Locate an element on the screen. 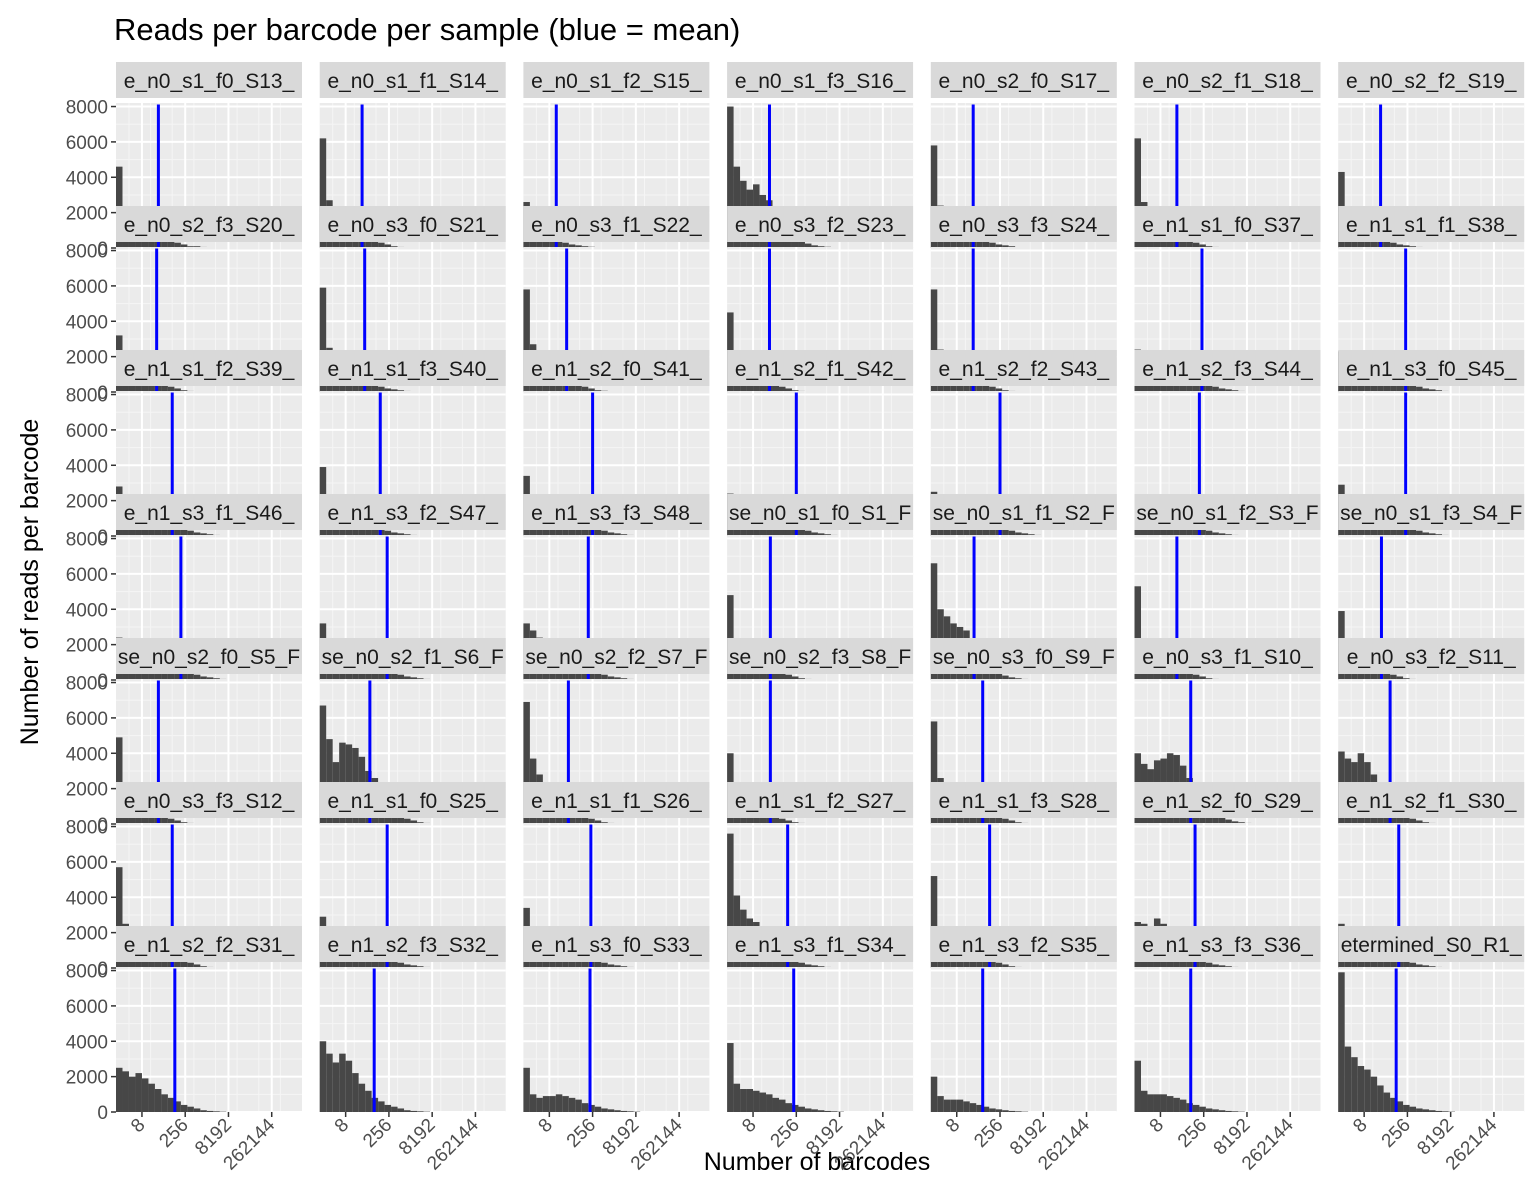 This screenshot has height=1190, width=1536. facet-strip-label: e_n1_s2_f3_S44_ is located at coordinates (1227, 369).